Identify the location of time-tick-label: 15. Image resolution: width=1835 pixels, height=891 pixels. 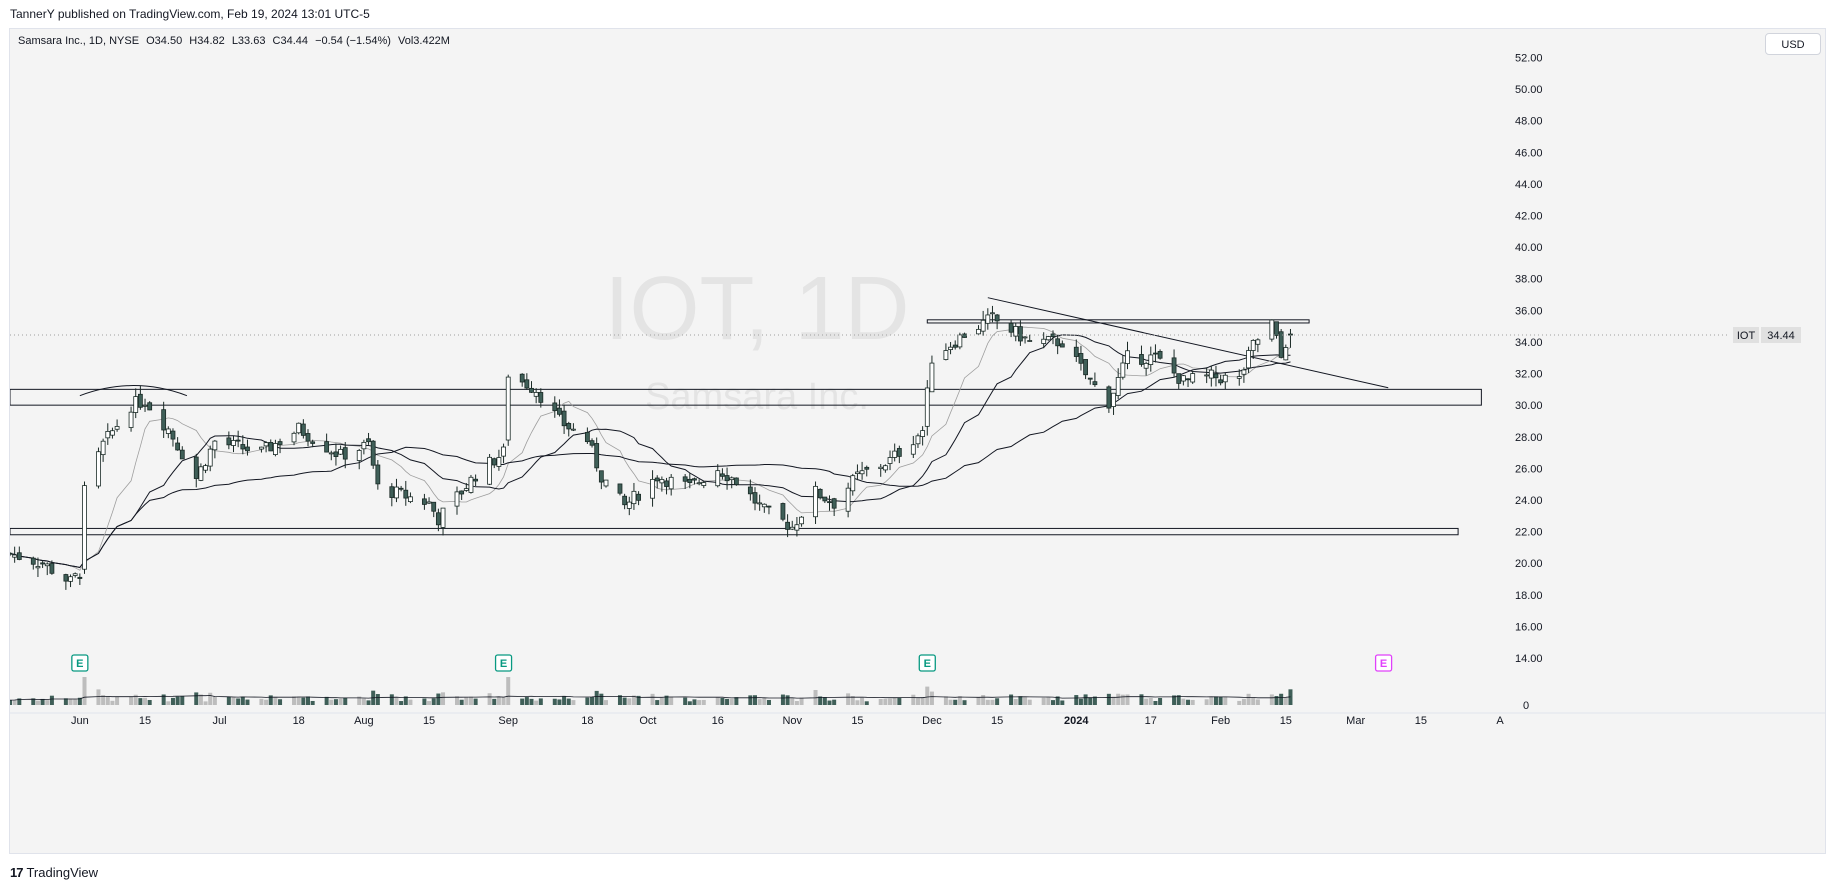
(997, 721).